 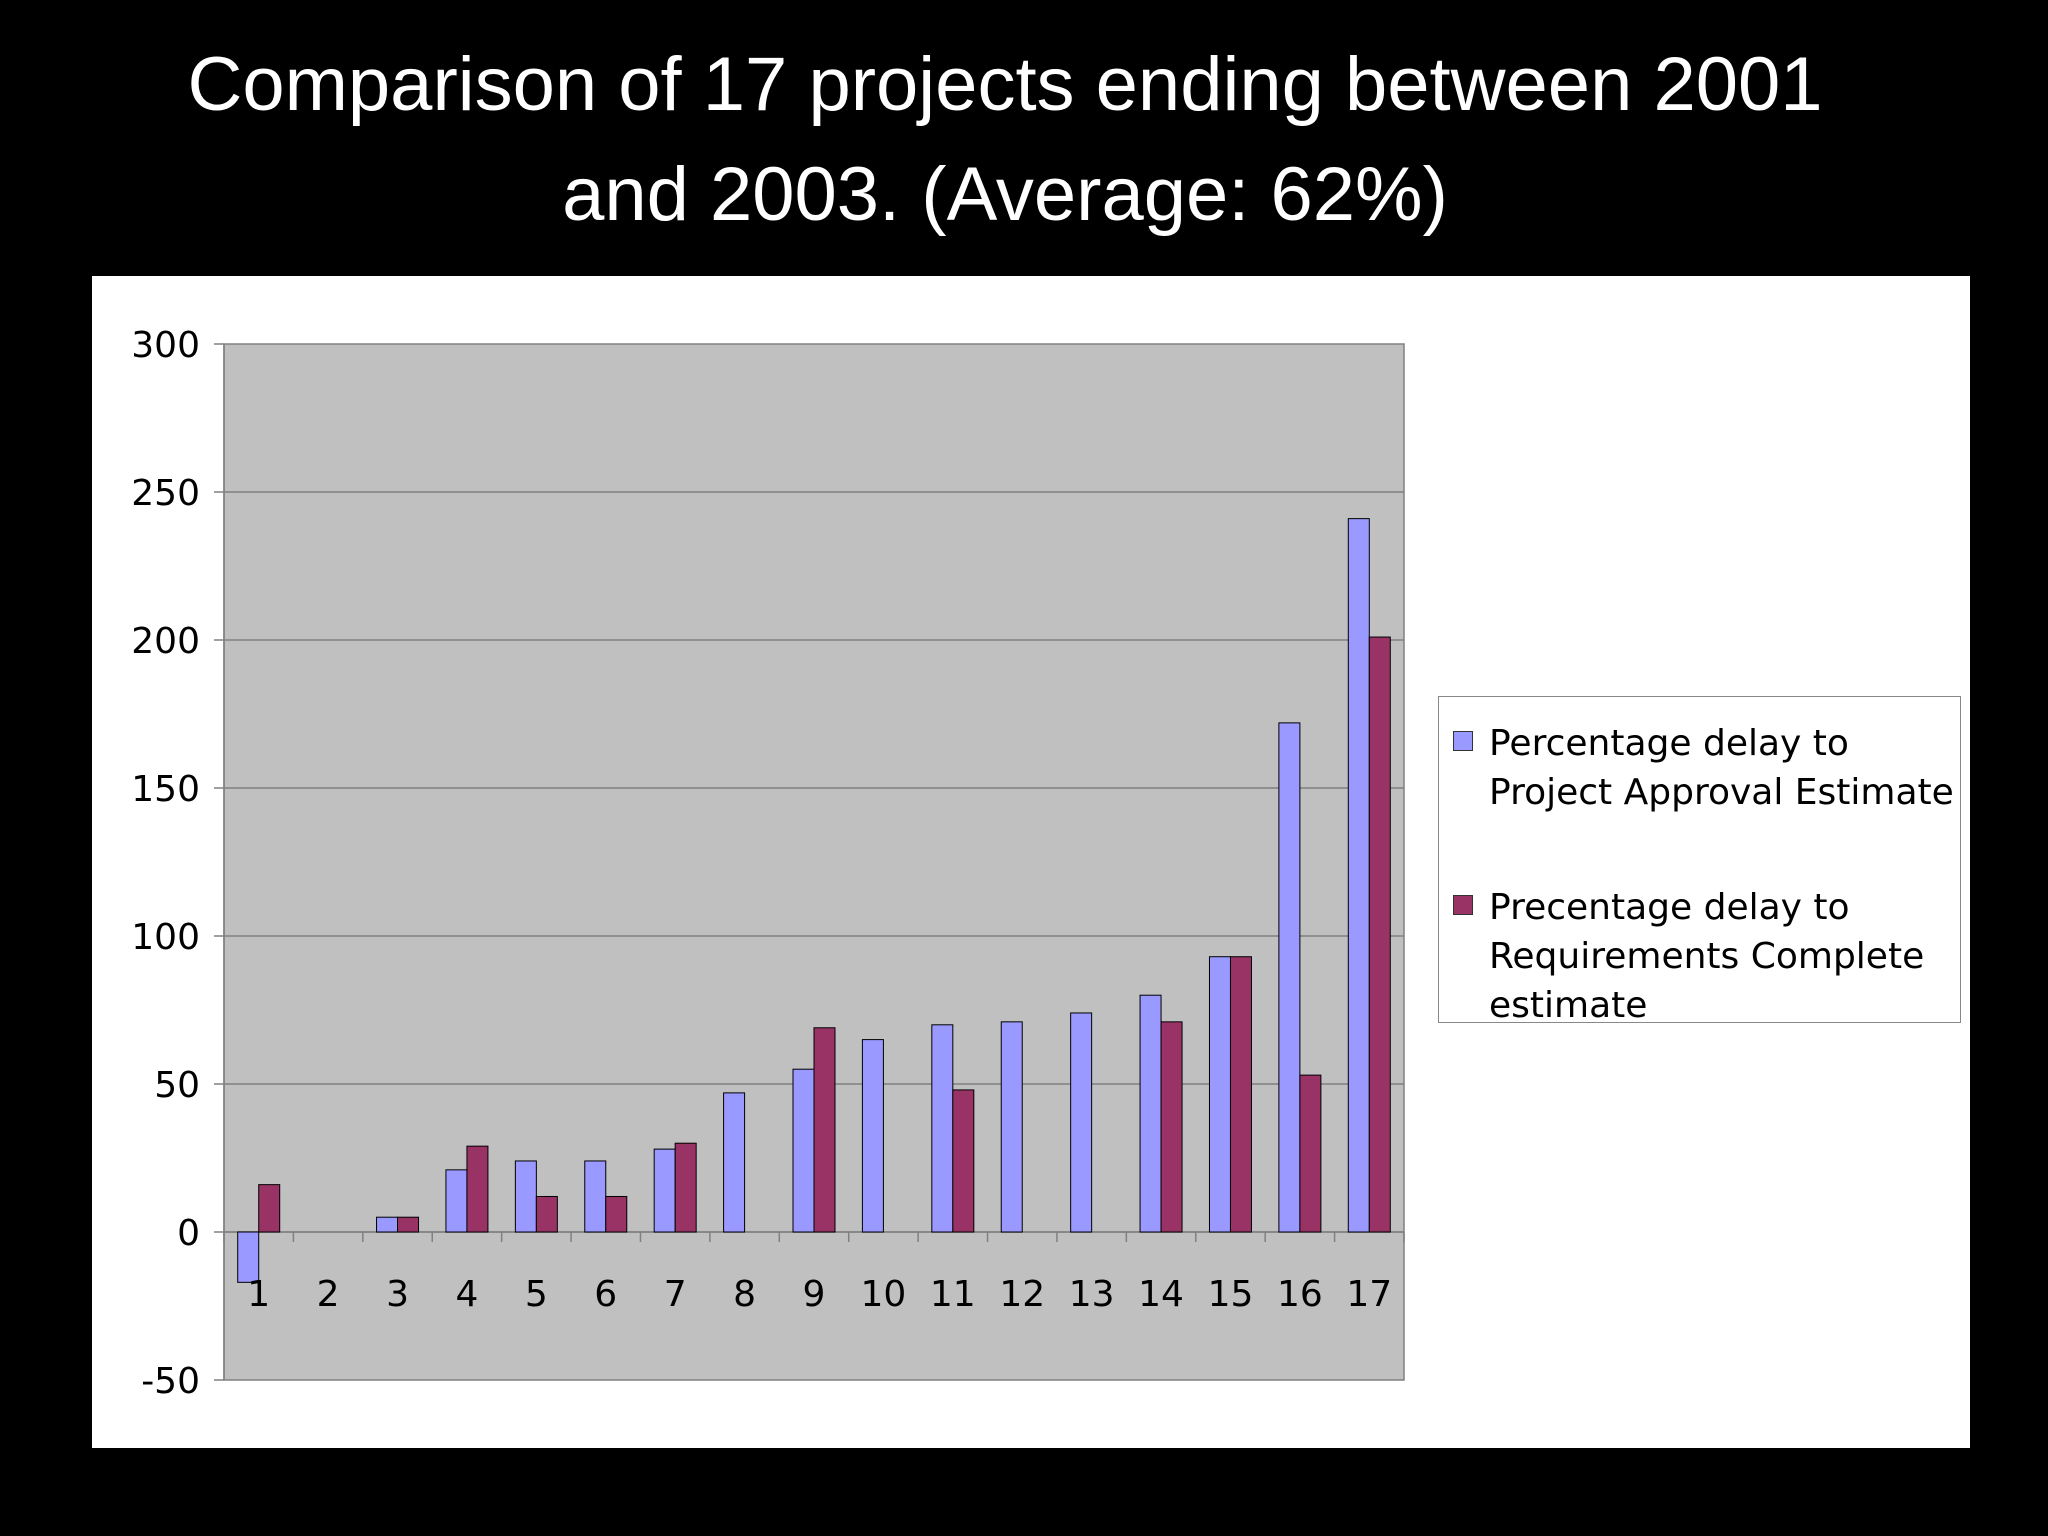 I want to click on y-tick-label: 250, so click(x=165, y=493).